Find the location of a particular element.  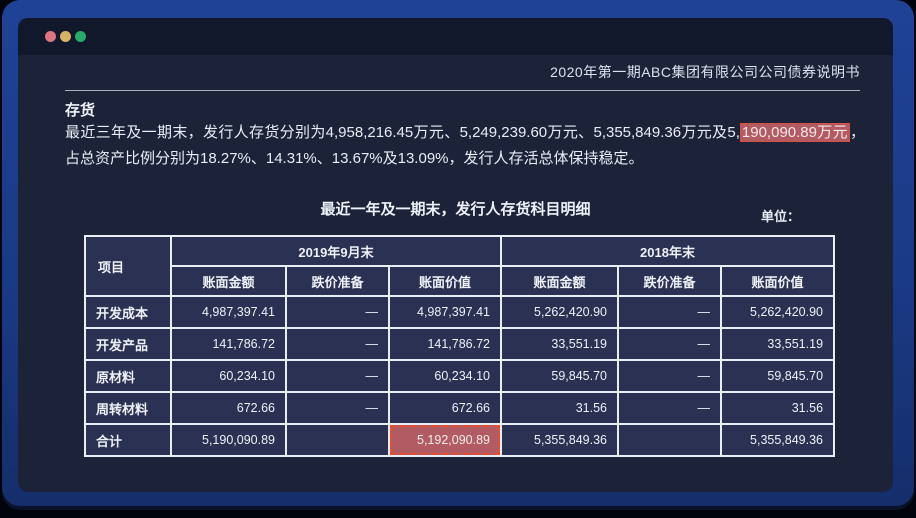

table-row: 周转材料 672.66 — 672.66 31.56 — 31.56 is located at coordinates (460, 408).